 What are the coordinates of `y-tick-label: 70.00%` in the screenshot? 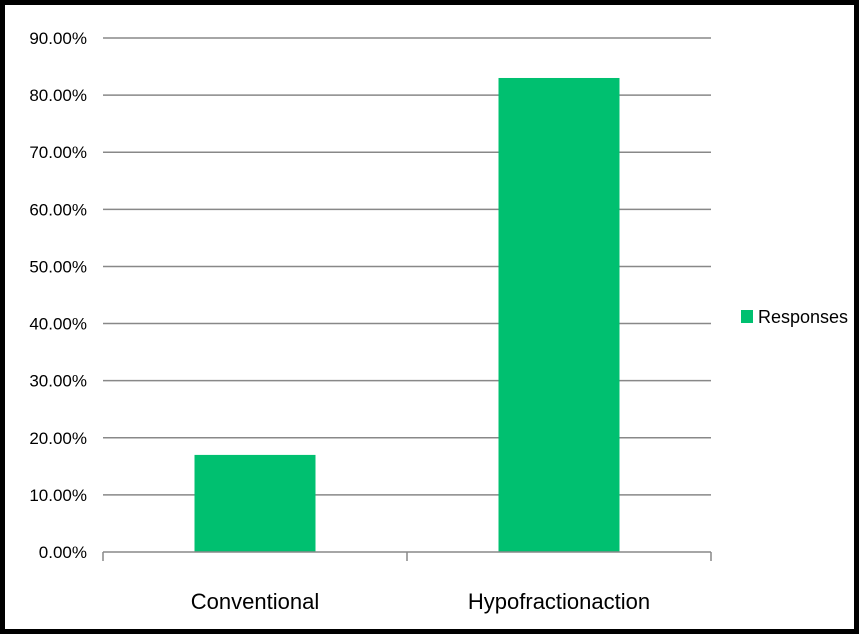 It's located at (58, 152).